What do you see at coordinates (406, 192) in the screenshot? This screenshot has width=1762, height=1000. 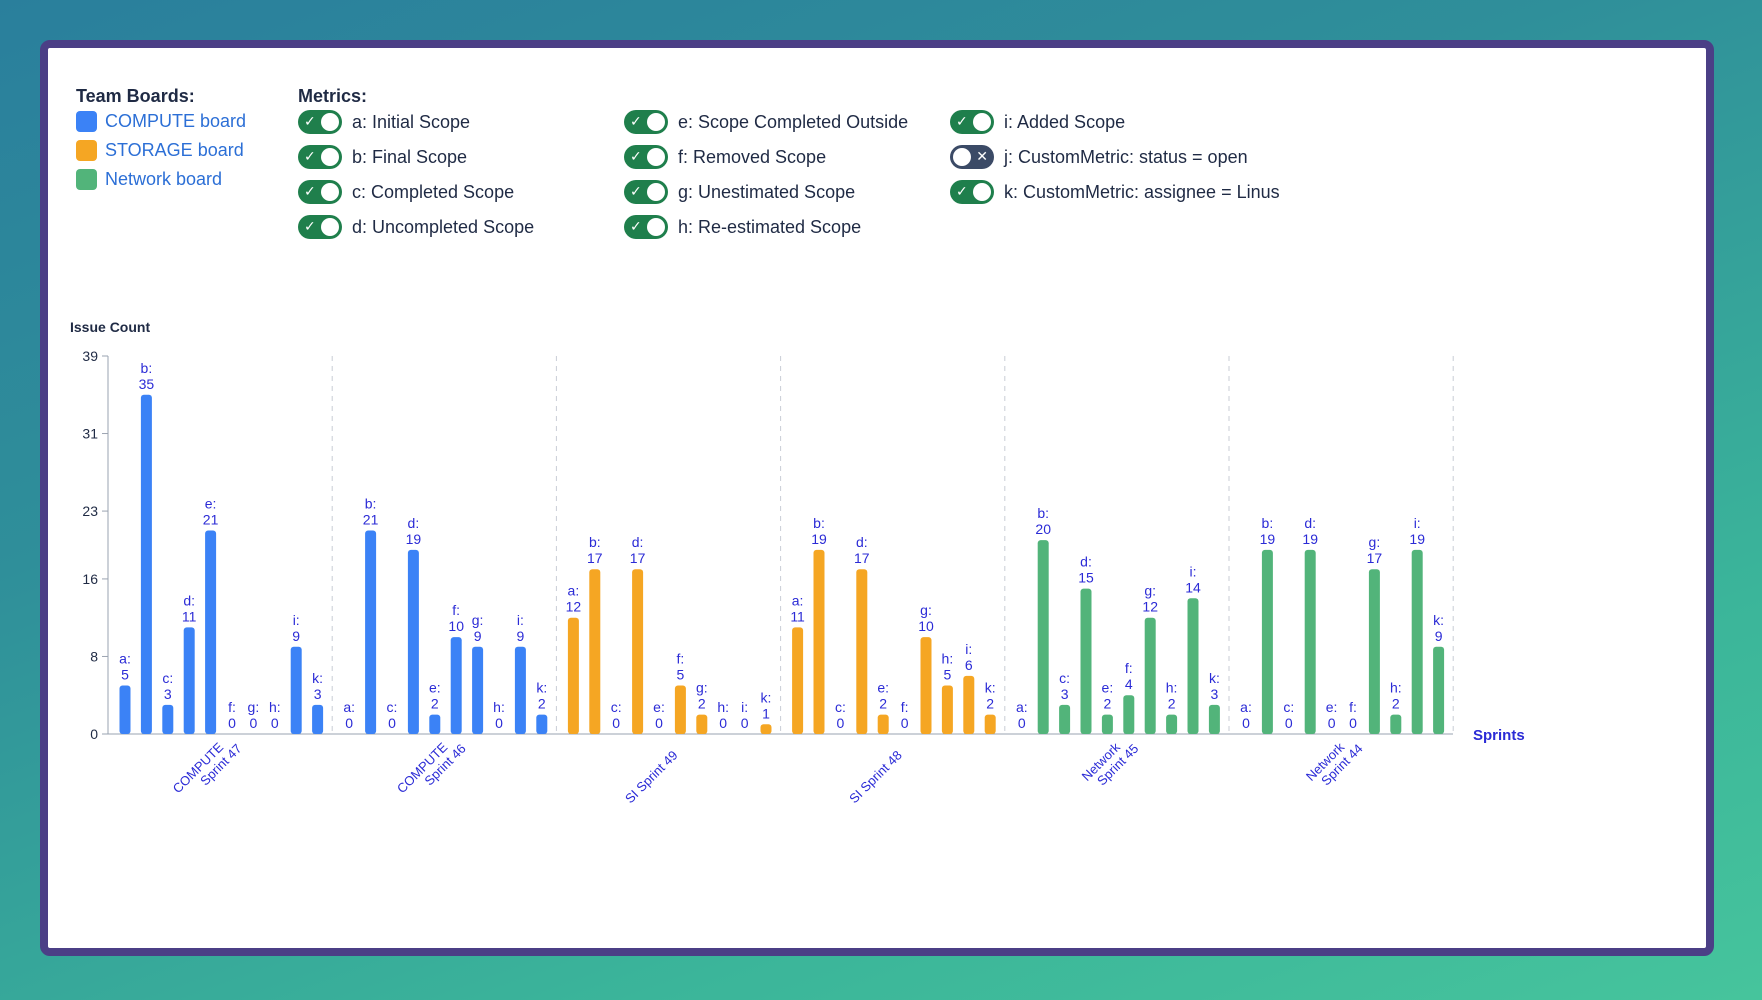 I see `metric-toggle-c: ✓ c: Completed Scope` at bounding box center [406, 192].